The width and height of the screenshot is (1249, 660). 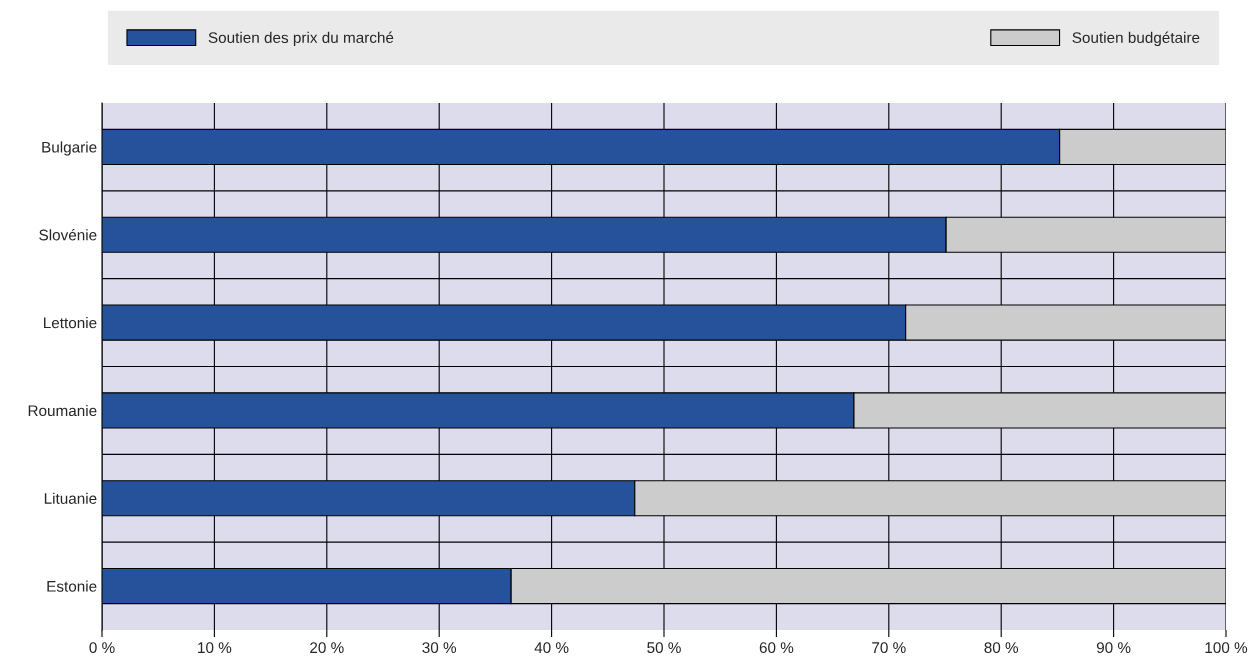 I want to click on y-tick-label: Slovénie, so click(x=68, y=235).